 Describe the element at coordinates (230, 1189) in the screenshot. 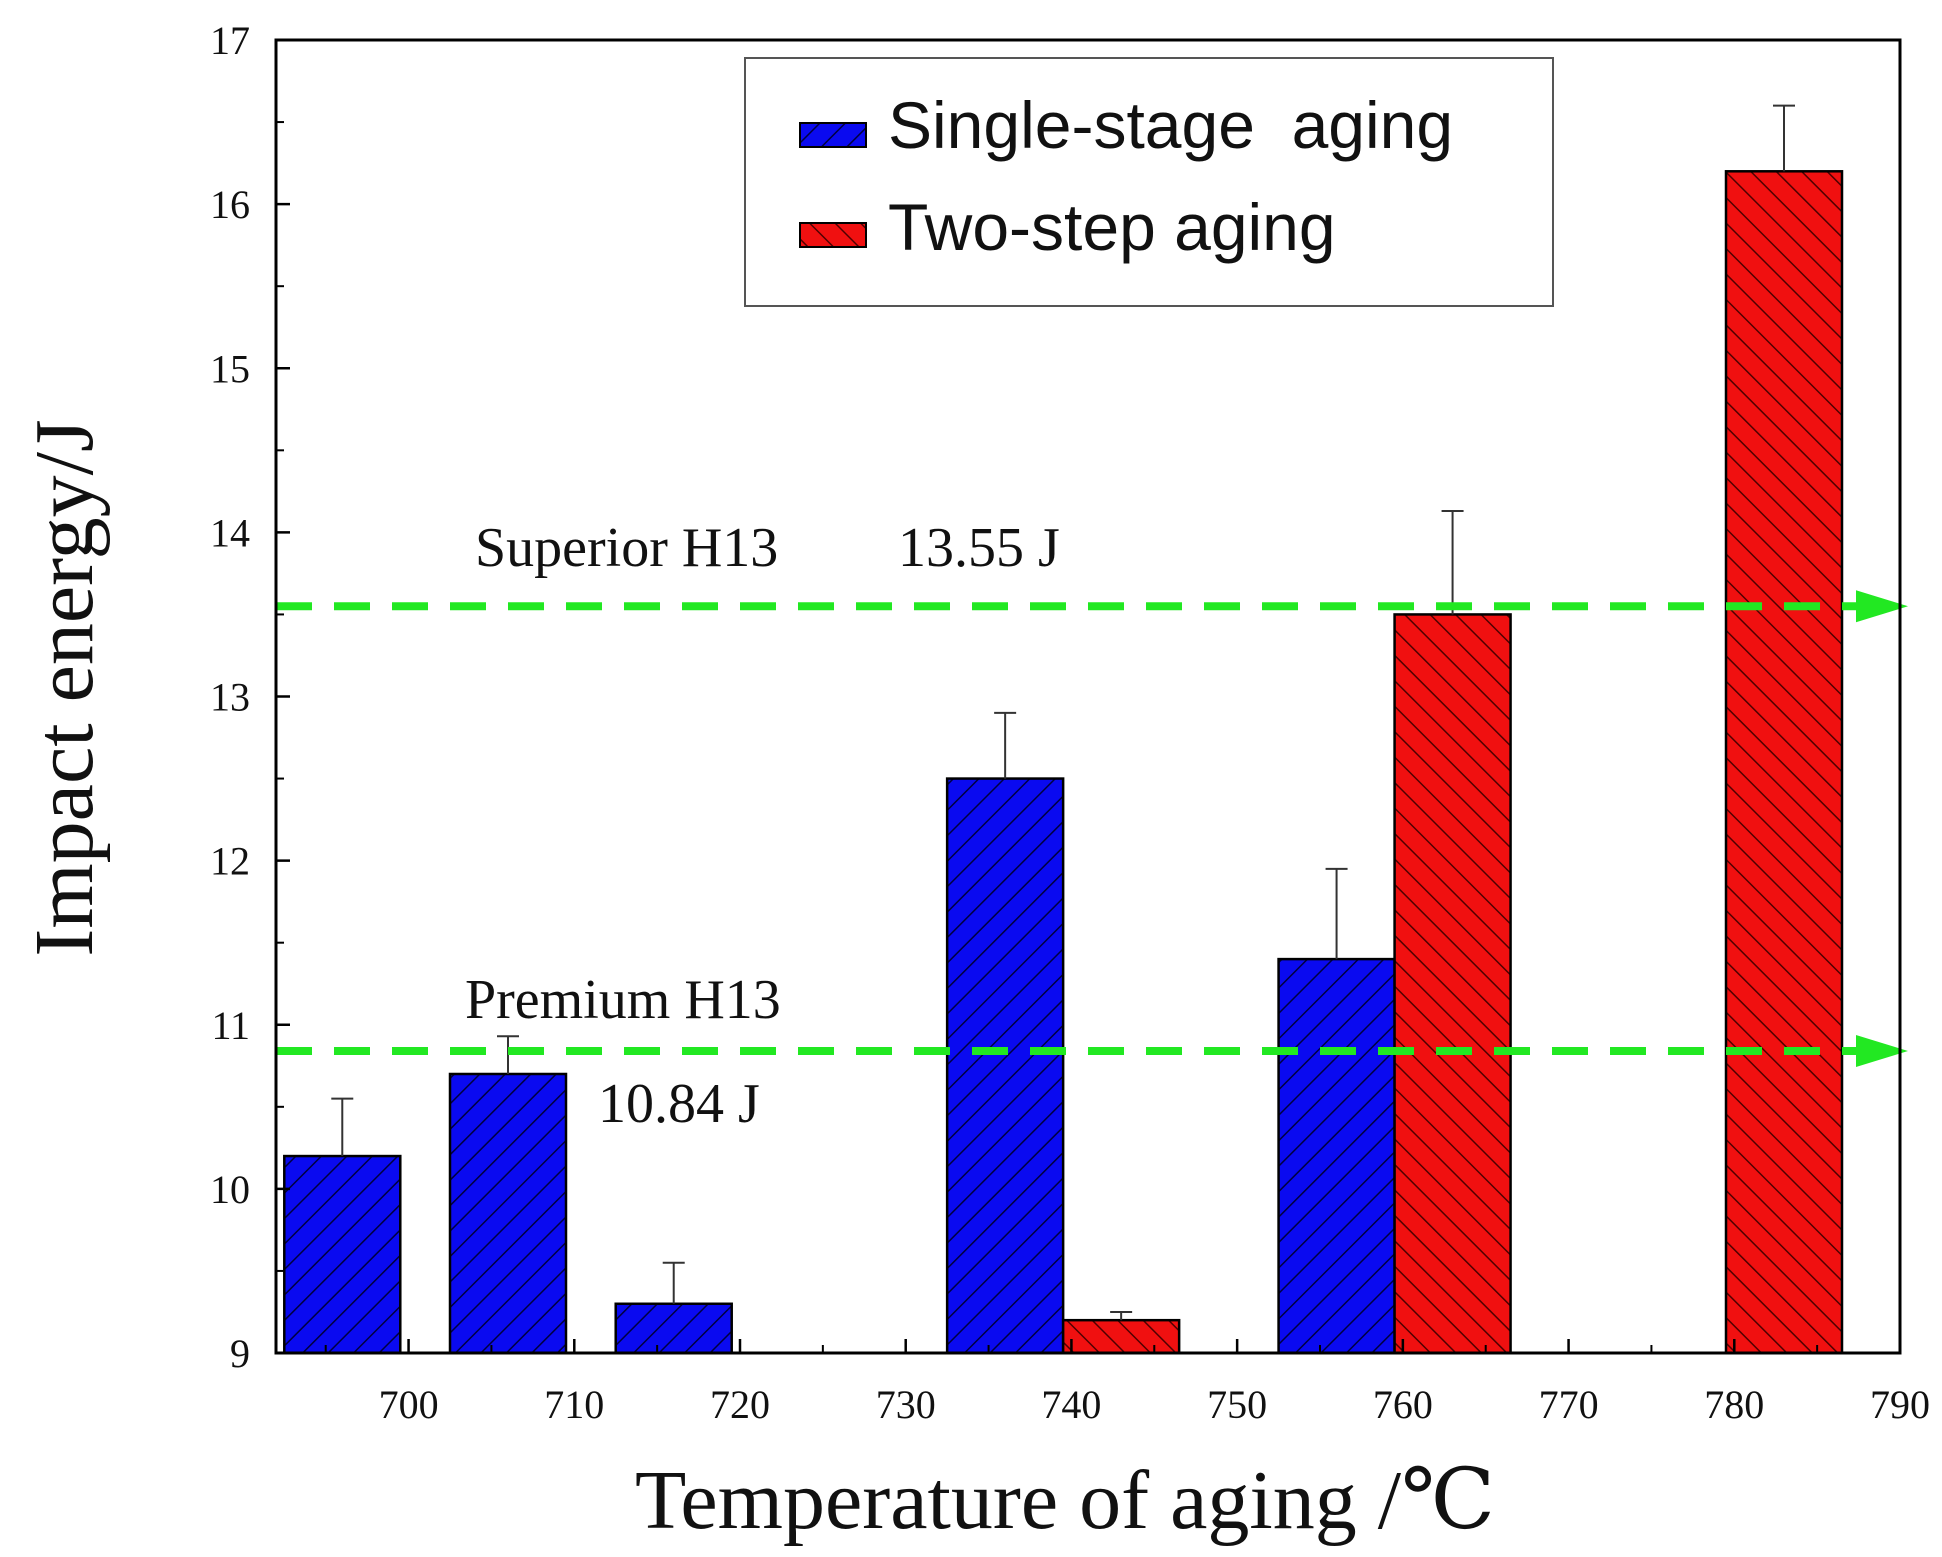

I see `y-tick-label-10: 10` at that location.